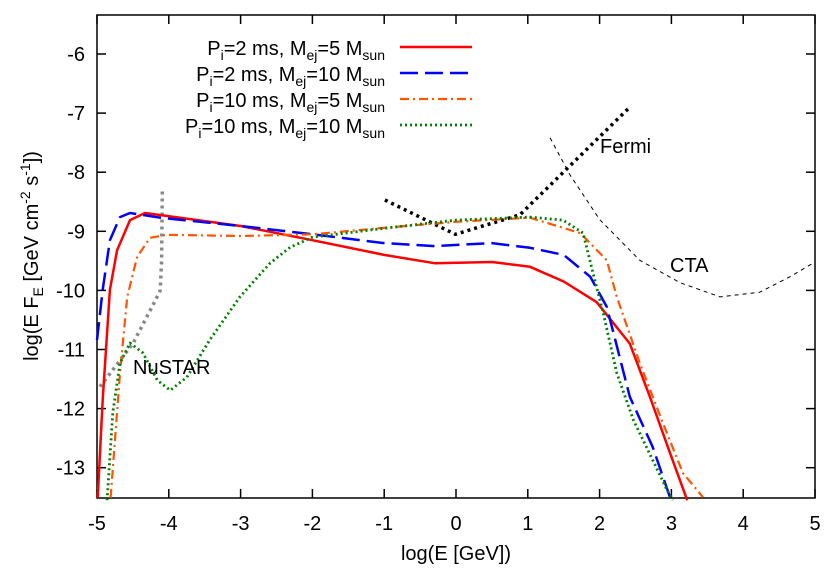  What do you see at coordinates (508, 171) in the screenshot?
I see `sensitivity-curve-fermi` at bounding box center [508, 171].